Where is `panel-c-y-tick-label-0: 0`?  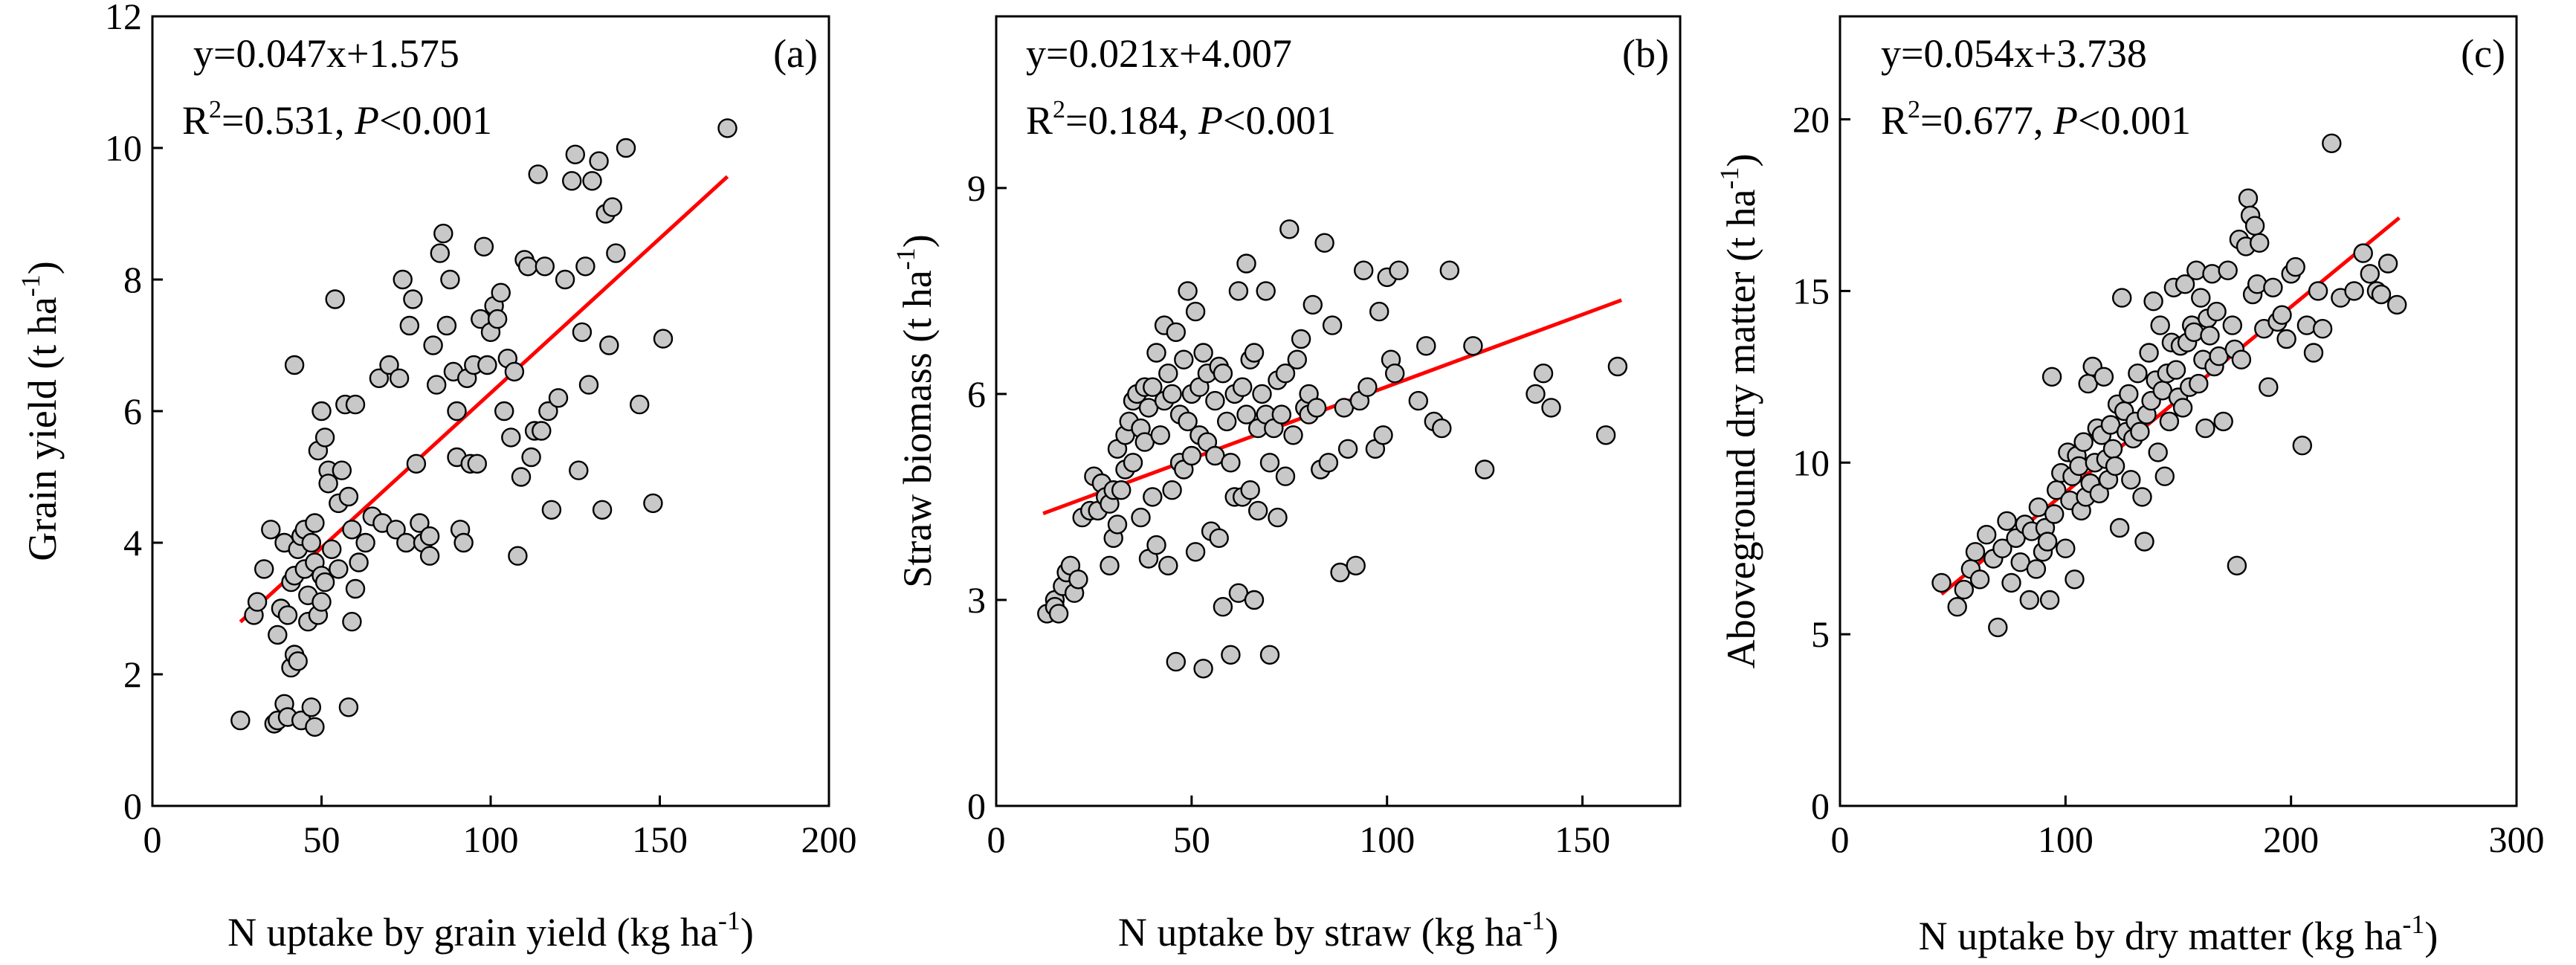
panel-c-y-tick-label-0: 0 is located at coordinates (1820, 806).